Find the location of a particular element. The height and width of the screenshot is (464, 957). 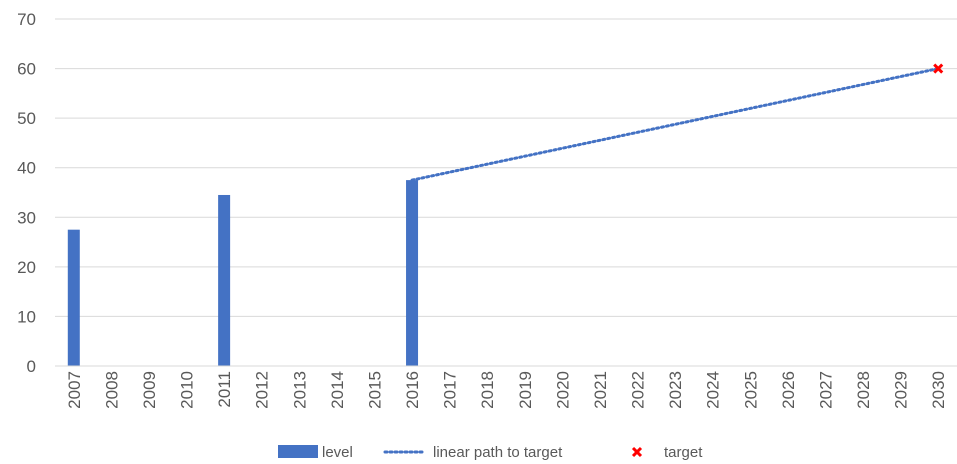

x-tick-label: 2018 is located at coordinates (487, 390).